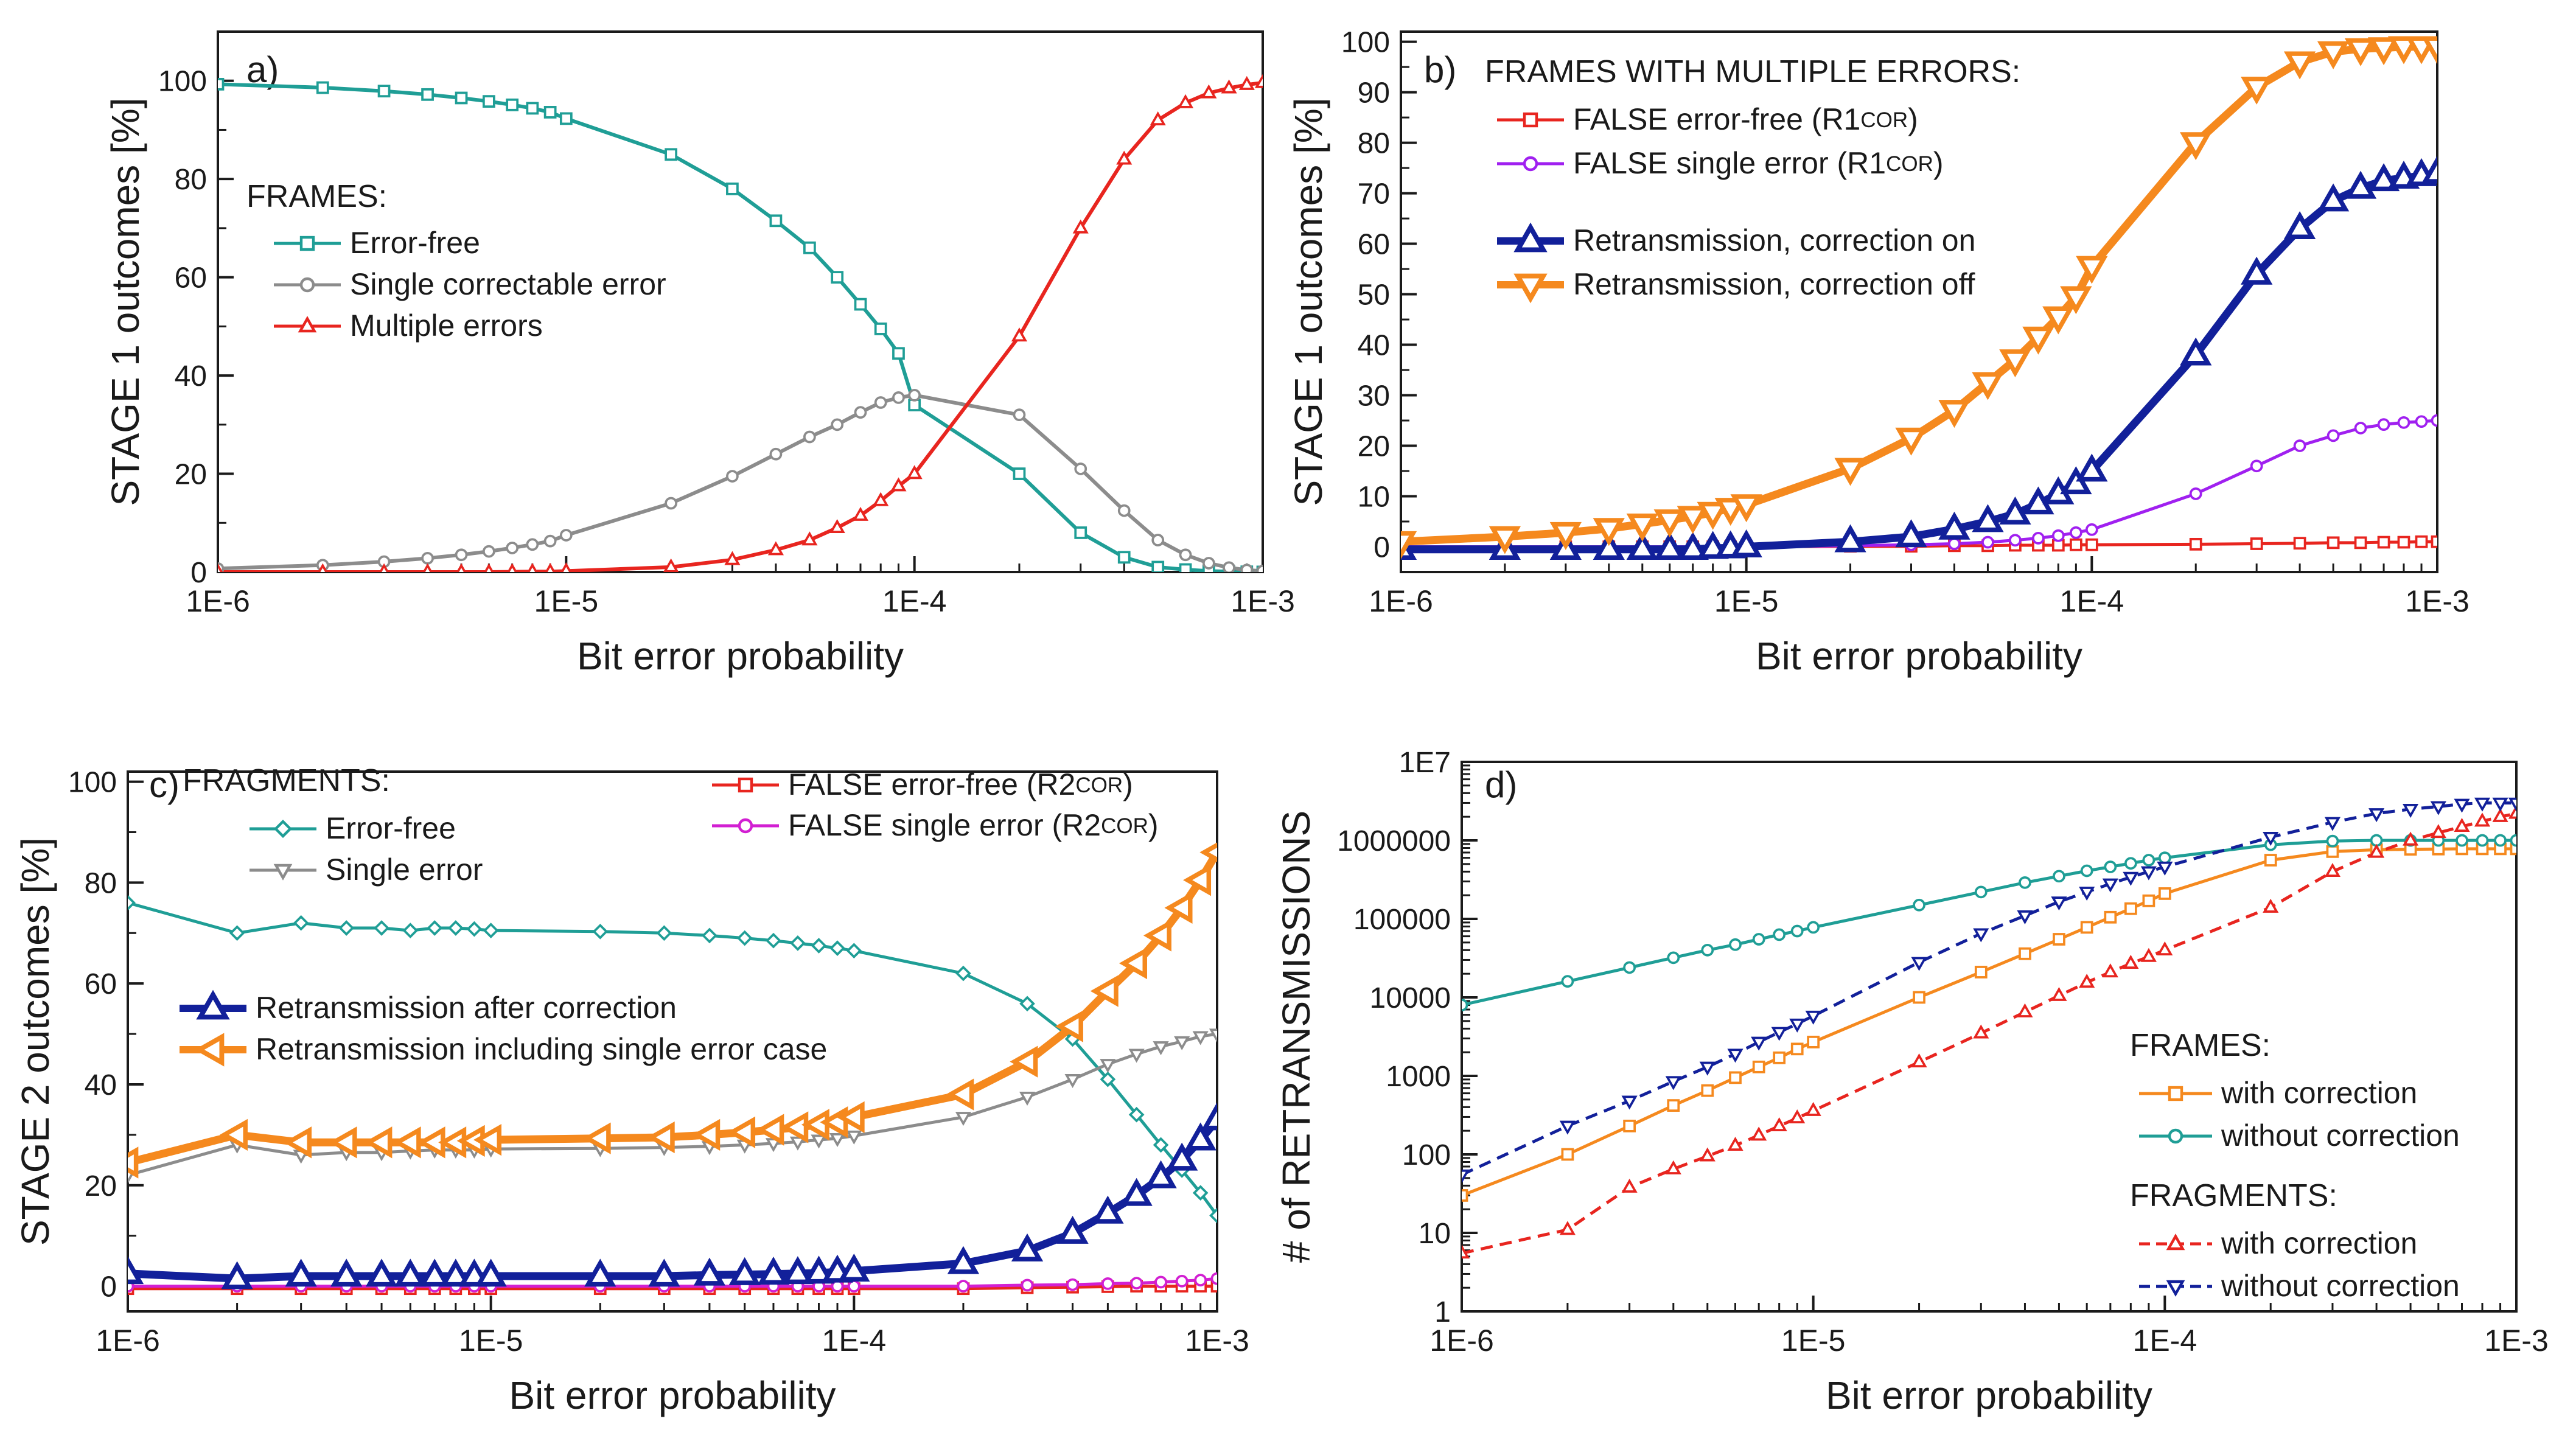  What do you see at coordinates (367, 870) in the screenshot?
I see `legend-entry: Single error` at bounding box center [367, 870].